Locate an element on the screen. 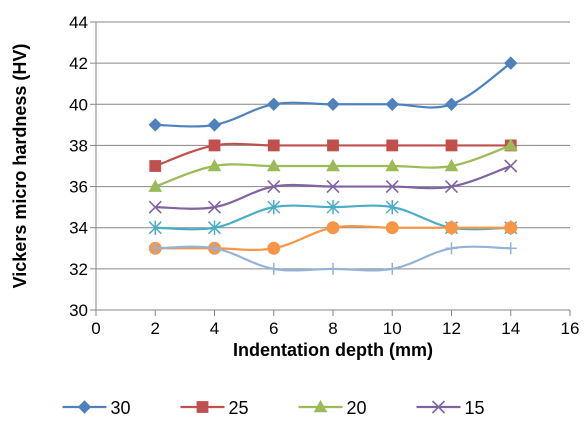 The height and width of the screenshot is (427, 585). legend-label: 15 is located at coordinates (475, 408).